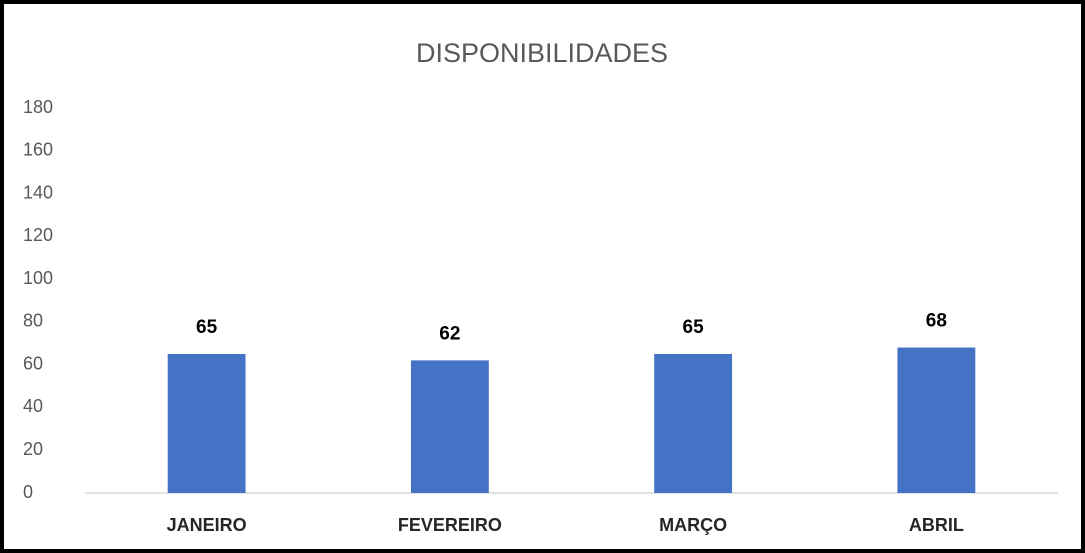  I want to click on y-tick-label: 160, so click(38, 150).